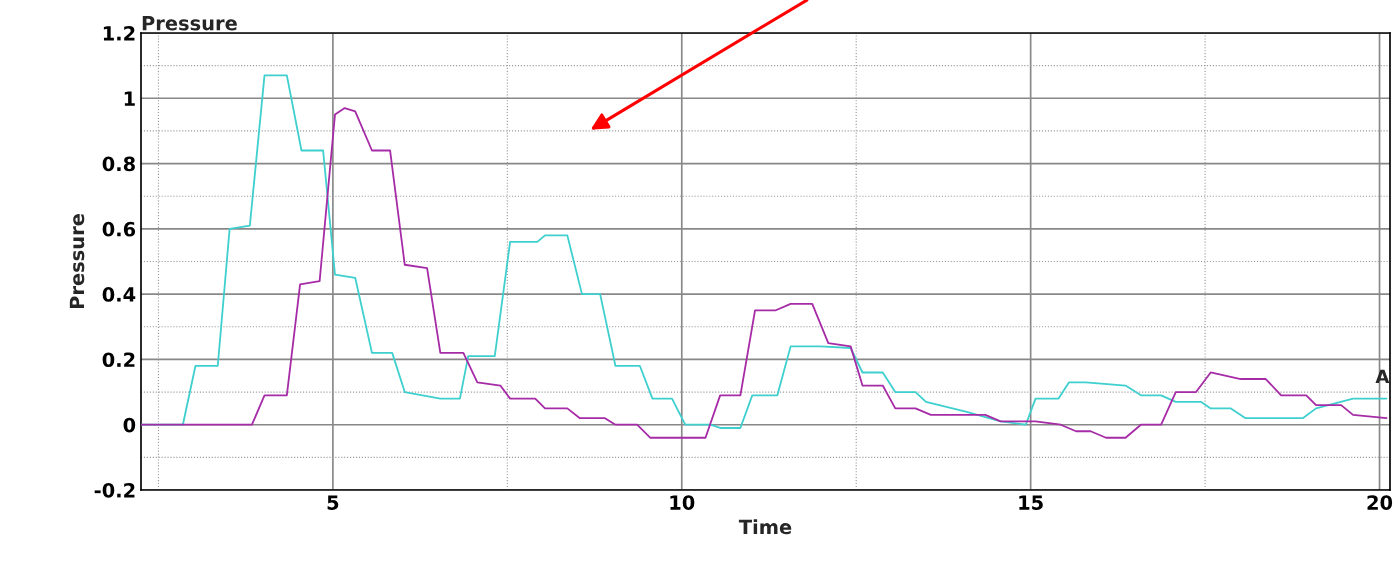 This screenshot has height=562, width=1398. I want to click on x-tick-label: 5, so click(333, 502).